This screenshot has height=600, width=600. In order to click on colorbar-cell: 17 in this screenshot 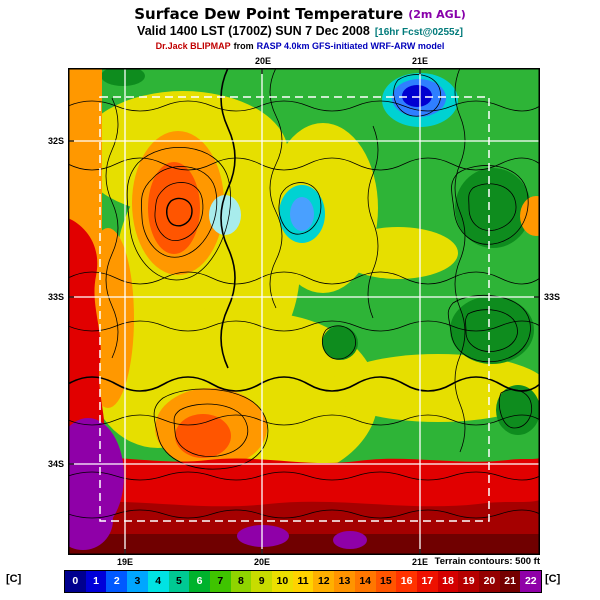, I will do `click(427, 581)`.